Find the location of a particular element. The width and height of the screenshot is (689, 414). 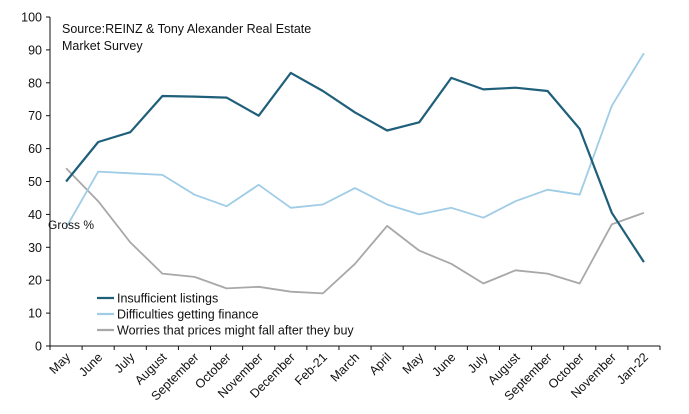

y-tick-label: 100 is located at coordinates (31, 18).